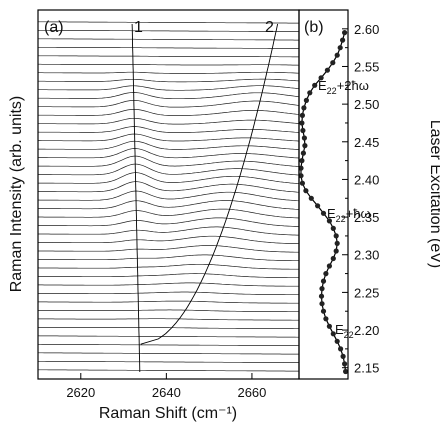 The image size is (440, 433). Describe the element at coordinates (366, 368) in the screenshot. I see `y-tick-label-2.15: 2.15` at that location.